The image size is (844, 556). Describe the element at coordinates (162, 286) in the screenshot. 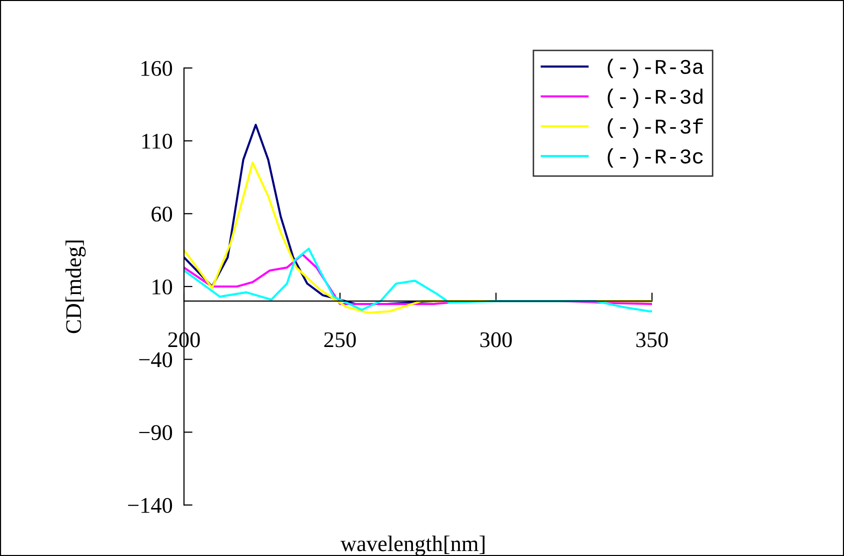

I see `y-tick-label: 10` at that location.